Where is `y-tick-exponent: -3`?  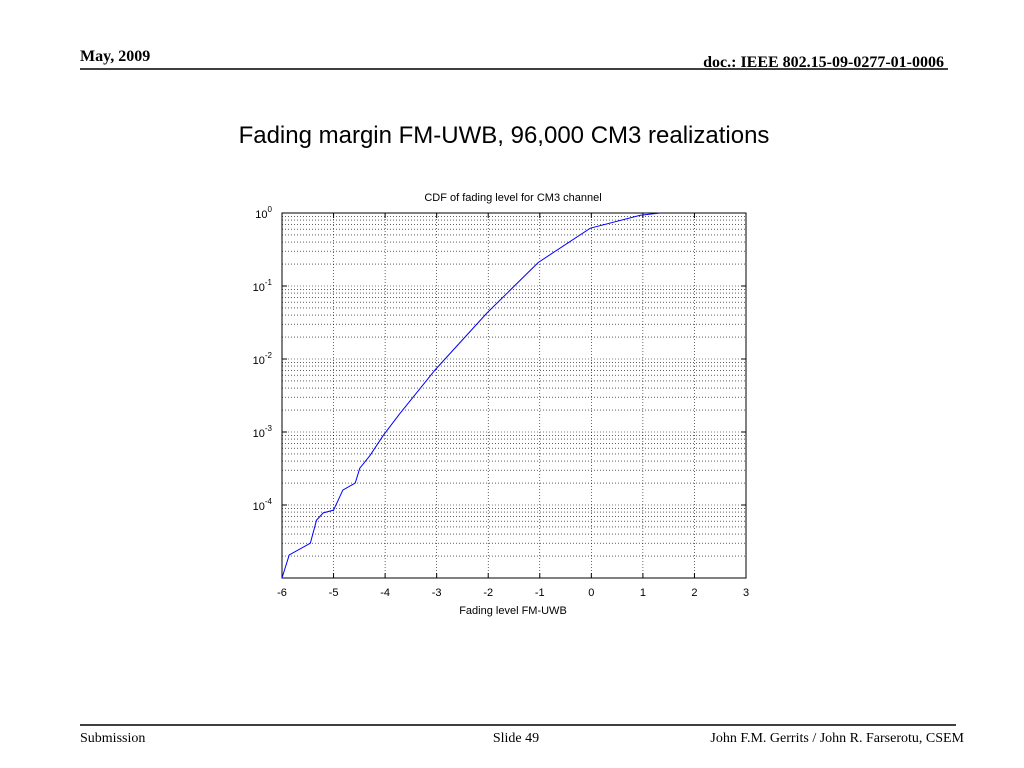 y-tick-exponent: -3 is located at coordinates (269, 428).